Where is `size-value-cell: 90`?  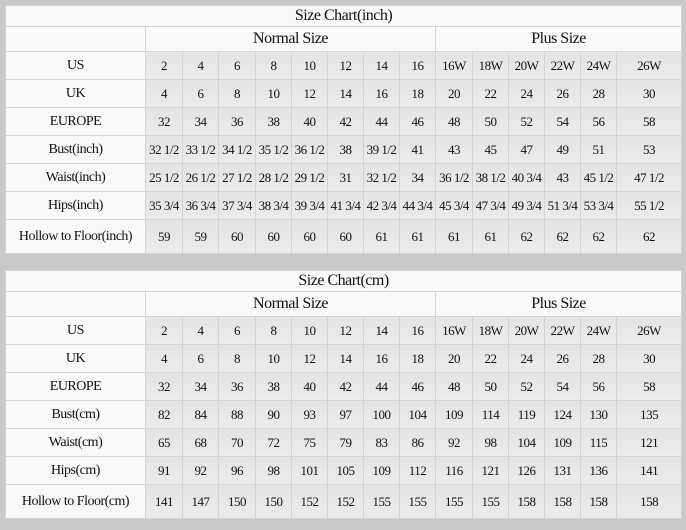 size-value-cell: 90 is located at coordinates (273, 414).